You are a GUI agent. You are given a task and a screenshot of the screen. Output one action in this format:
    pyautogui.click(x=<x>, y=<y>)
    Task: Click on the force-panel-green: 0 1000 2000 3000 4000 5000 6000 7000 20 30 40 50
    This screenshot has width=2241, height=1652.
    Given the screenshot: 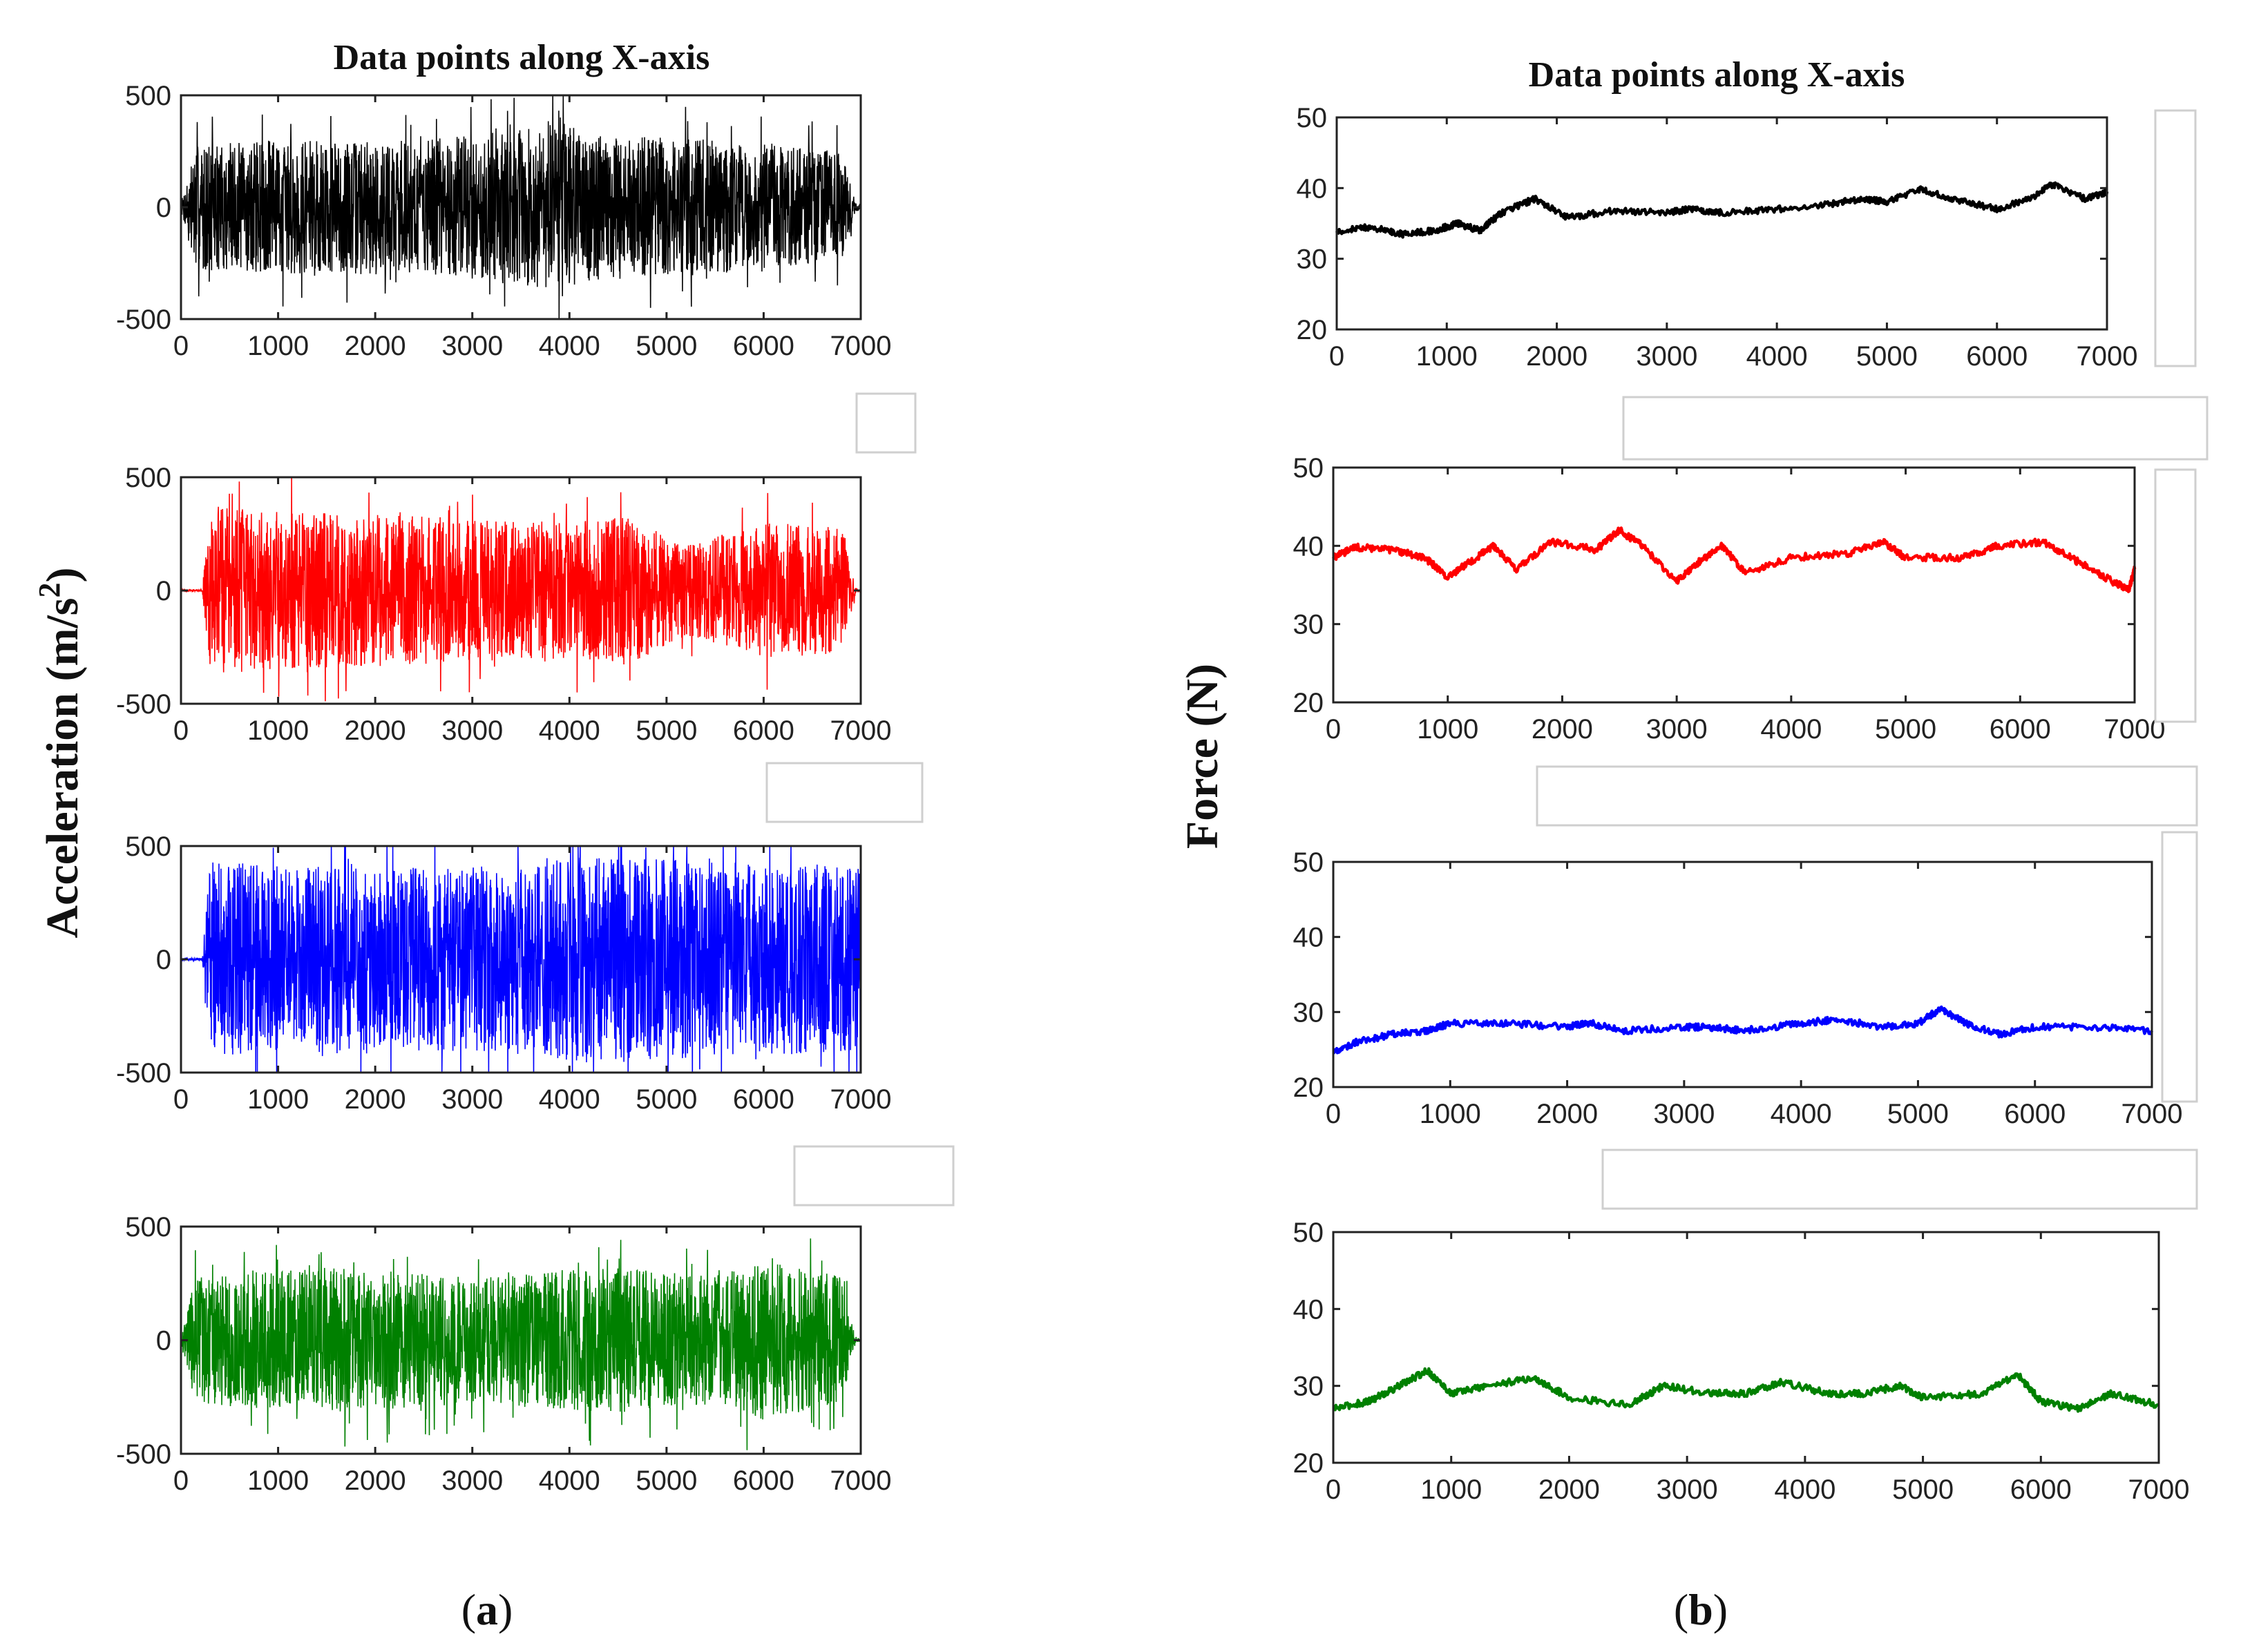 What is the action you would take?
    pyautogui.click(x=1741, y=1361)
    